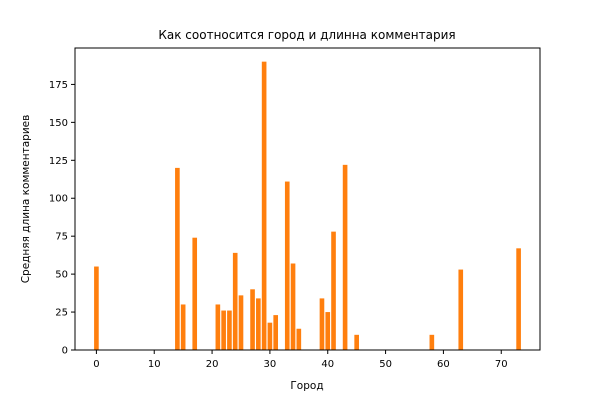 The image size is (600, 400). Describe the element at coordinates (58, 199) in the screenshot. I see `y-tick-label-100: 100` at that location.